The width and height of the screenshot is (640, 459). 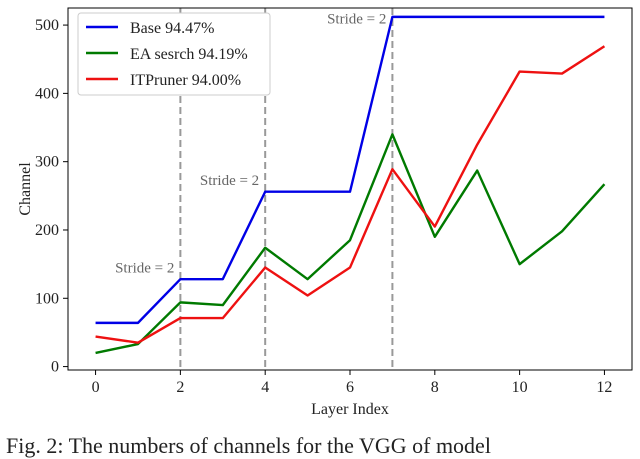 What do you see at coordinates (172, 28) in the screenshot?
I see `legend-label-0: Base 94.47%` at bounding box center [172, 28].